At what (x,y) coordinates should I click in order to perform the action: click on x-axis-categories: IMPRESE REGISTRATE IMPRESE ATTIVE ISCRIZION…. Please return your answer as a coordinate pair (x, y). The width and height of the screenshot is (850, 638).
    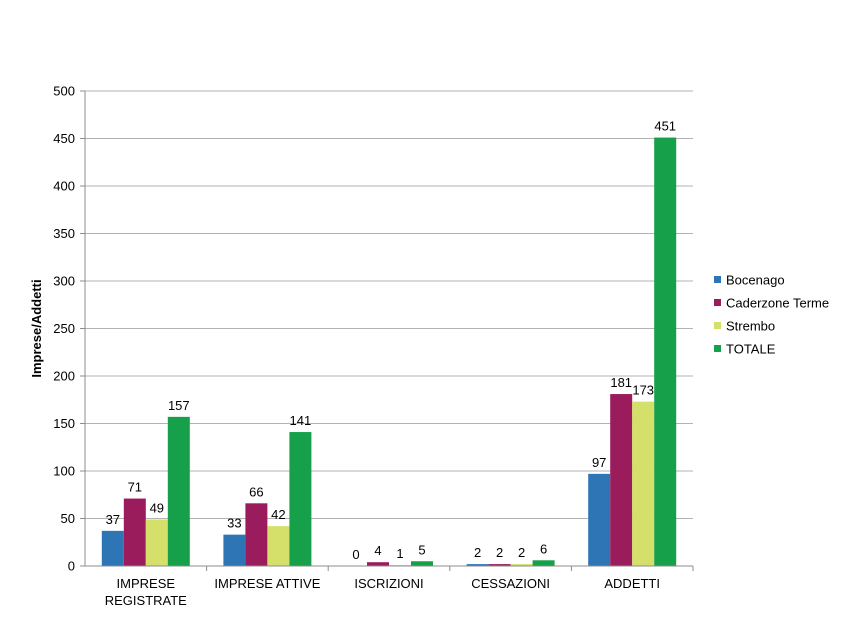
    Looking at the image, I should click on (399, 587).